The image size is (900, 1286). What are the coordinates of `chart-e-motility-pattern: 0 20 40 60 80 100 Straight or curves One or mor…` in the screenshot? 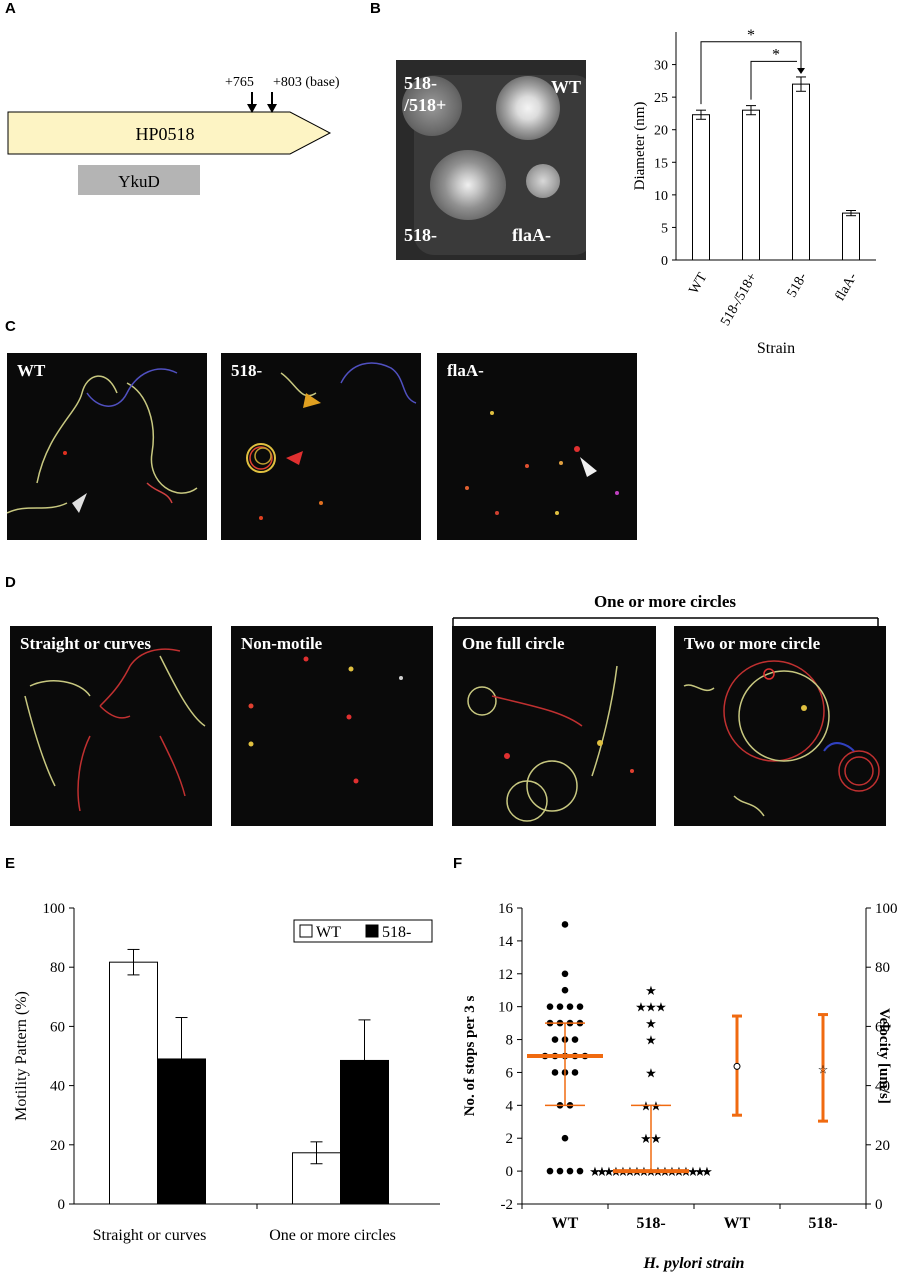 It's located at (226, 1072).